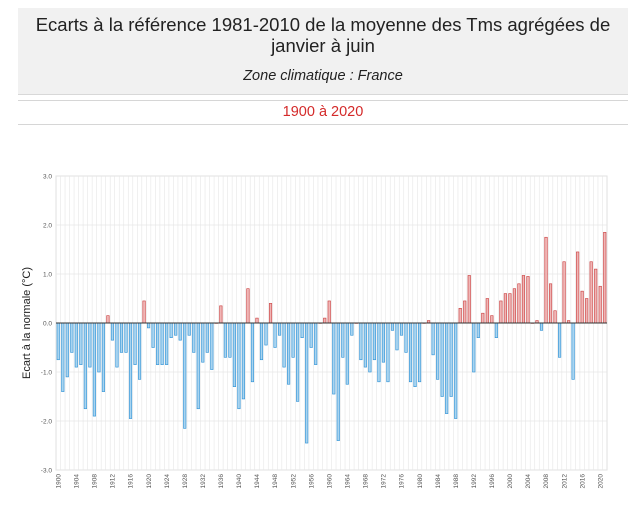 This screenshot has height=526, width=630. I want to click on bar-1924, so click(167, 343).